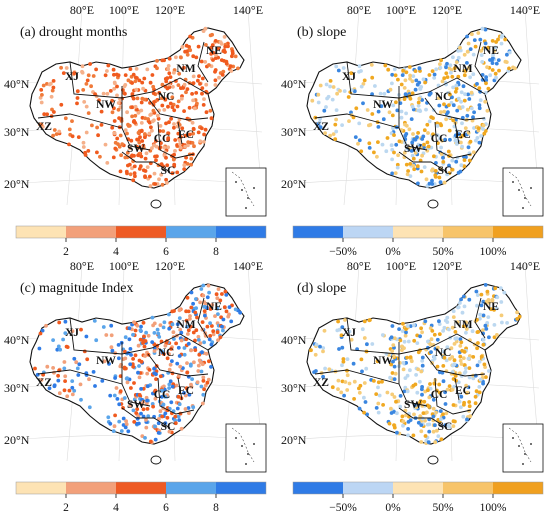 The height and width of the screenshot is (518, 550). Describe the element at coordinates (462, 325) in the screenshot. I see `region-label: NM` at that location.